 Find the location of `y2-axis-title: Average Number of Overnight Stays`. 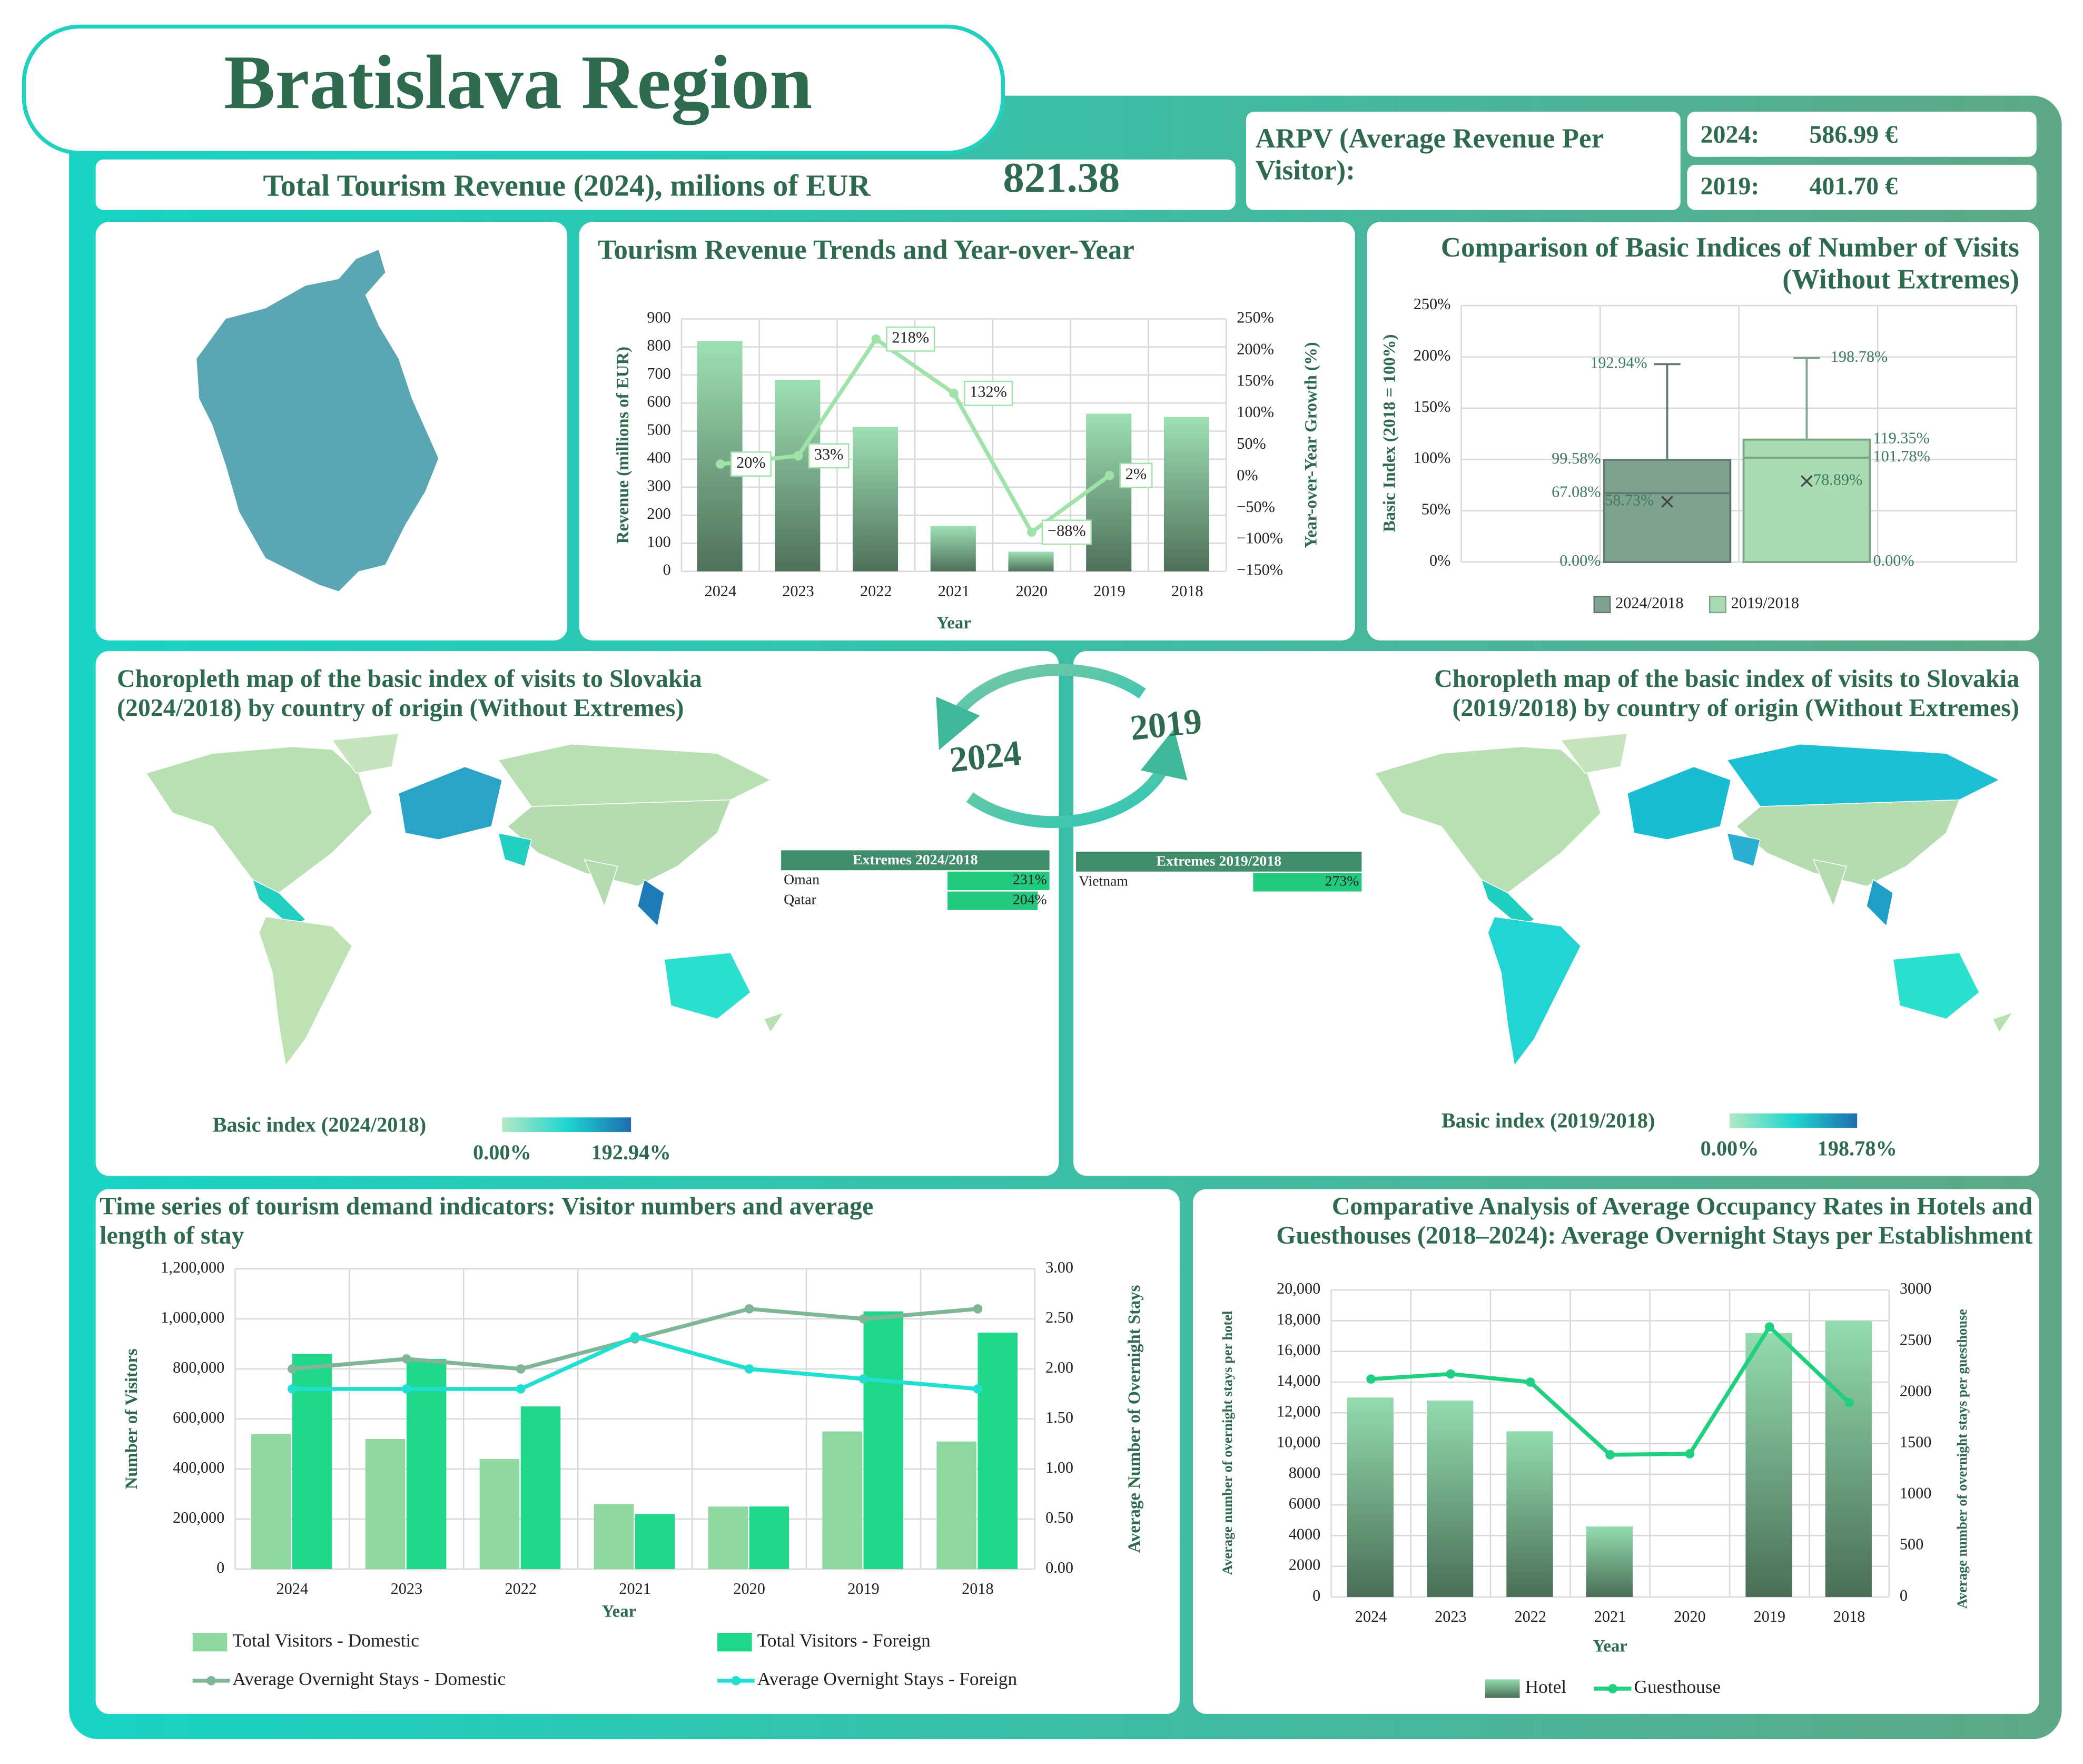

y2-axis-title: Average Number of Overnight Stays is located at coordinates (1134, 1419).